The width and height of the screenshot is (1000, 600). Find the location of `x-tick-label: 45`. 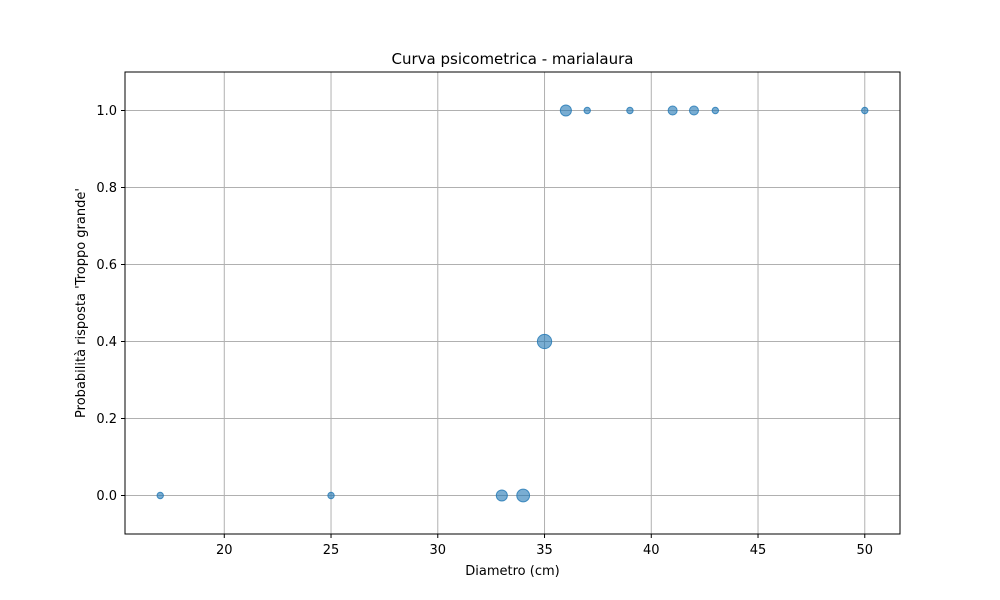

x-tick-label: 45 is located at coordinates (758, 550).